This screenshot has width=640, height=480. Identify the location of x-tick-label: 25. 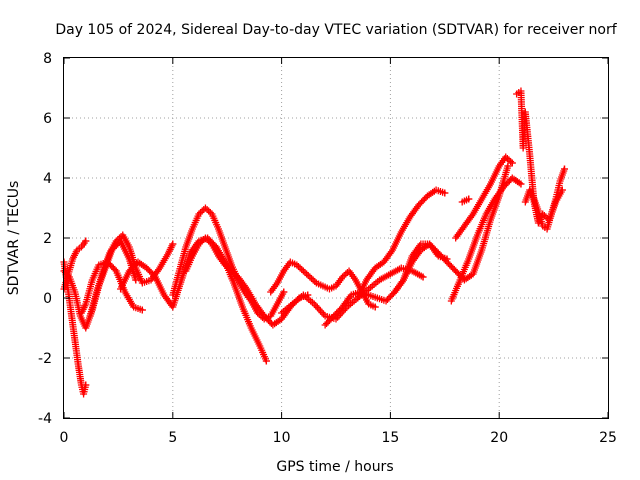
(608, 438).